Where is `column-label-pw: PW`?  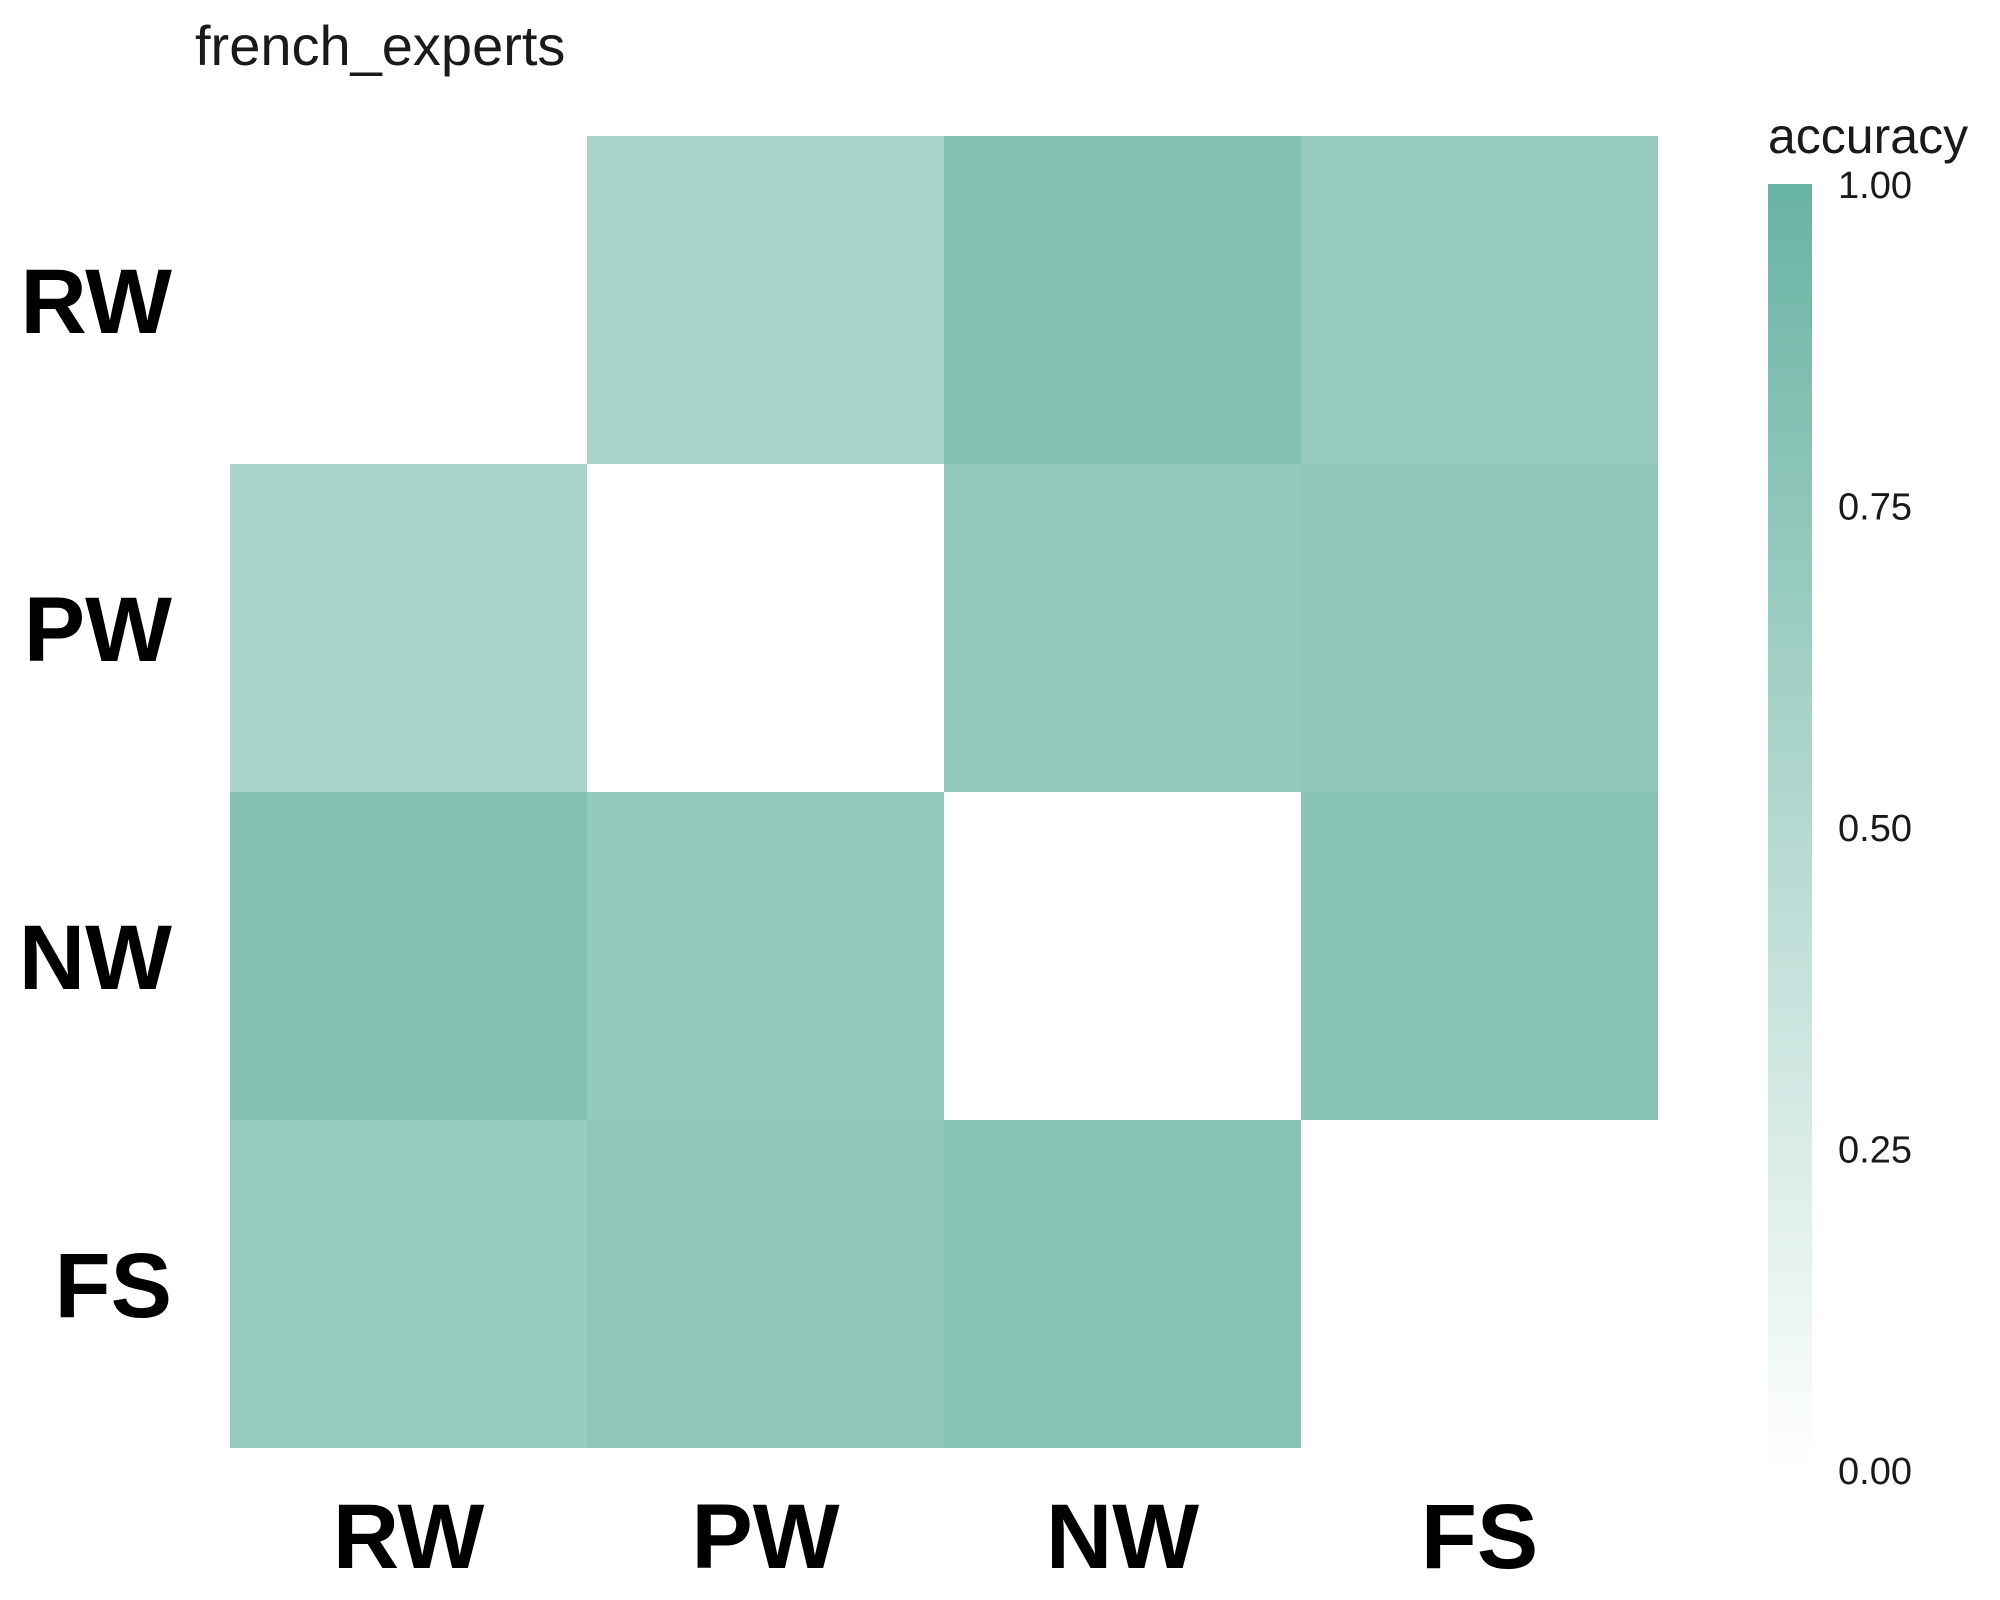 column-label-pw: PW is located at coordinates (765, 1537).